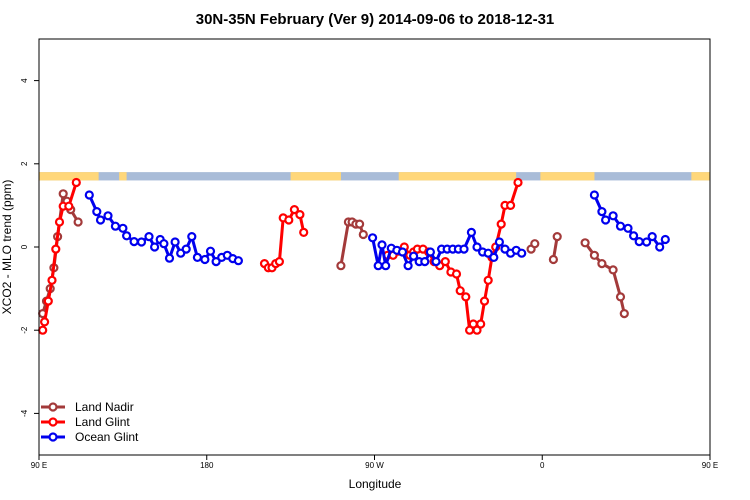  What do you see at coordinates (24, 163) in the screenshot?
I see `y-tick-label: 2` at bounding box center [24, 163].